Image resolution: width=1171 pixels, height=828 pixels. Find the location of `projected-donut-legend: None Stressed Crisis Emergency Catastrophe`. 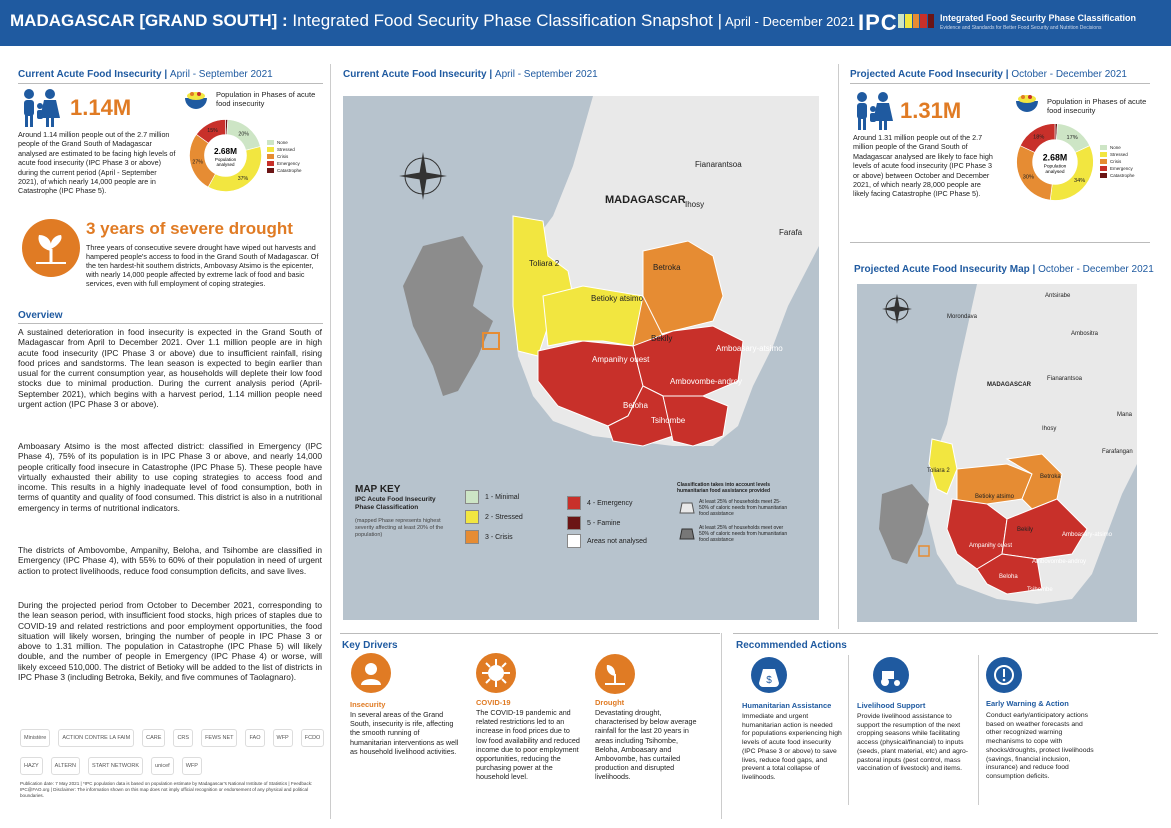

projected-donut-legend: None Stressed Crisis Emergency Catastrophe is located at coordinates (1117, 161).